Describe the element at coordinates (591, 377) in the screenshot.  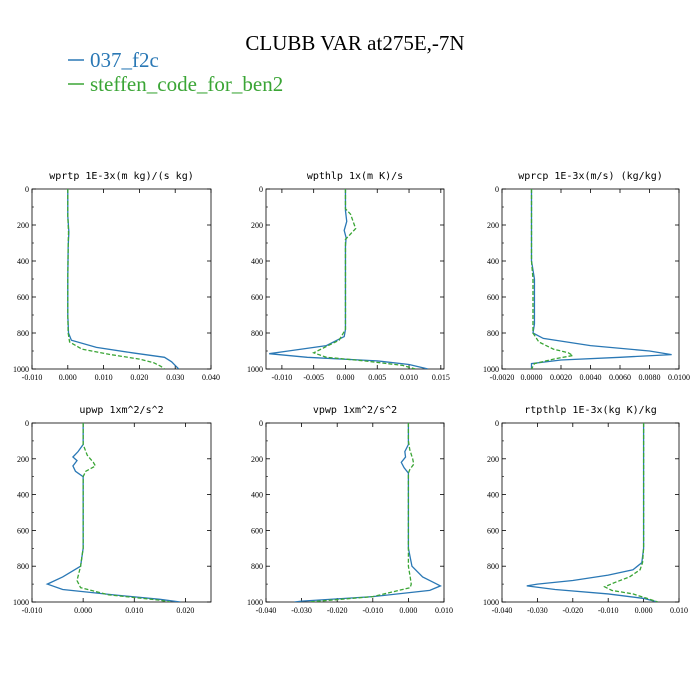
I see `x-tick-label: 0.0040` at that location.